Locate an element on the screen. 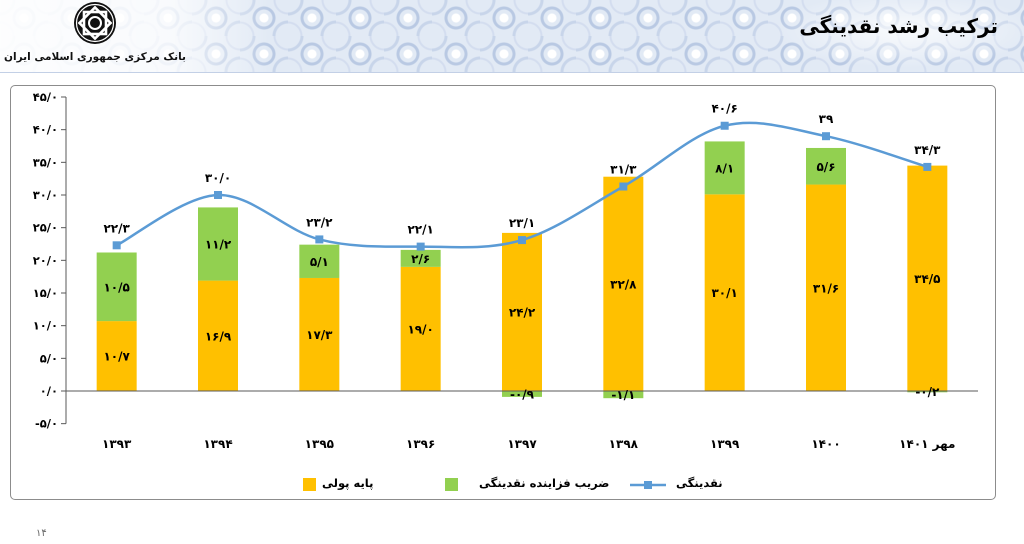  bar-data-label: ۱۷/۳ is located at coordinates (319, 335).